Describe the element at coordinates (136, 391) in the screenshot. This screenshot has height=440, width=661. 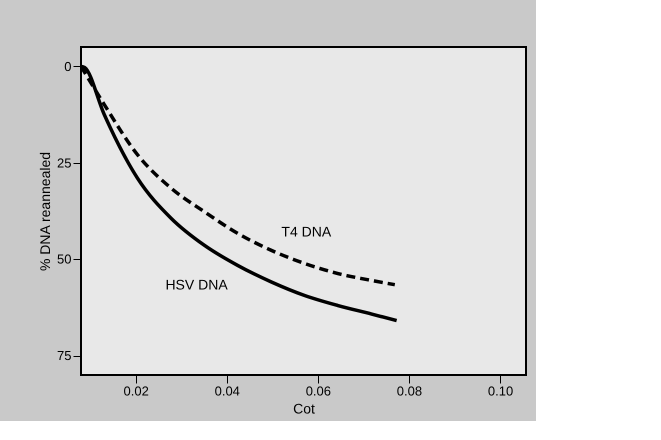
I see `x-tick-label: 0.02` at that location.